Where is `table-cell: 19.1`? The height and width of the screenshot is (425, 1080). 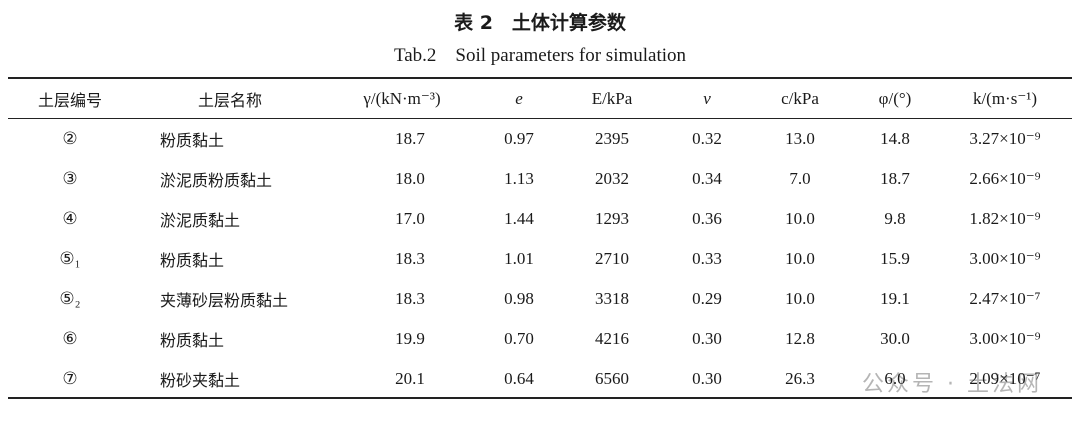
table-cell: 19.1 is located at coordinates (895, 298).